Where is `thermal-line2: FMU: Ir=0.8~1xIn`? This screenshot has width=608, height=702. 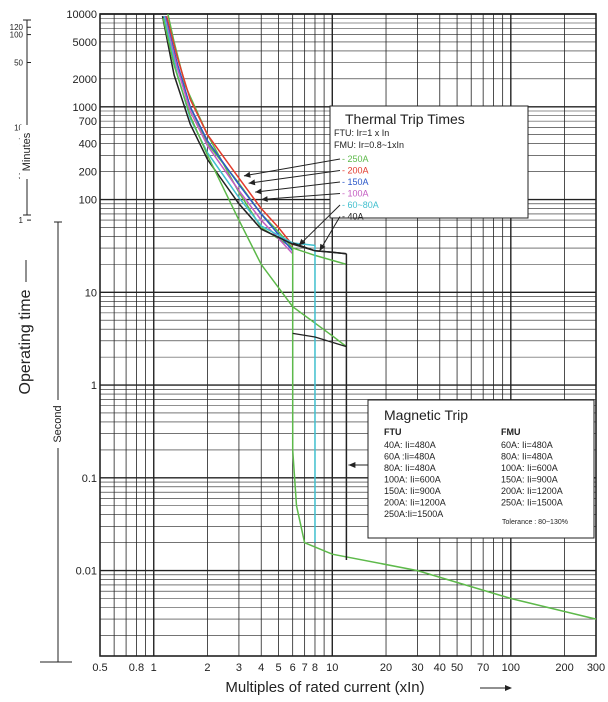 thermal-line2: FMU: Ir=0.8~1xIn is located at coordinates (369, 145).